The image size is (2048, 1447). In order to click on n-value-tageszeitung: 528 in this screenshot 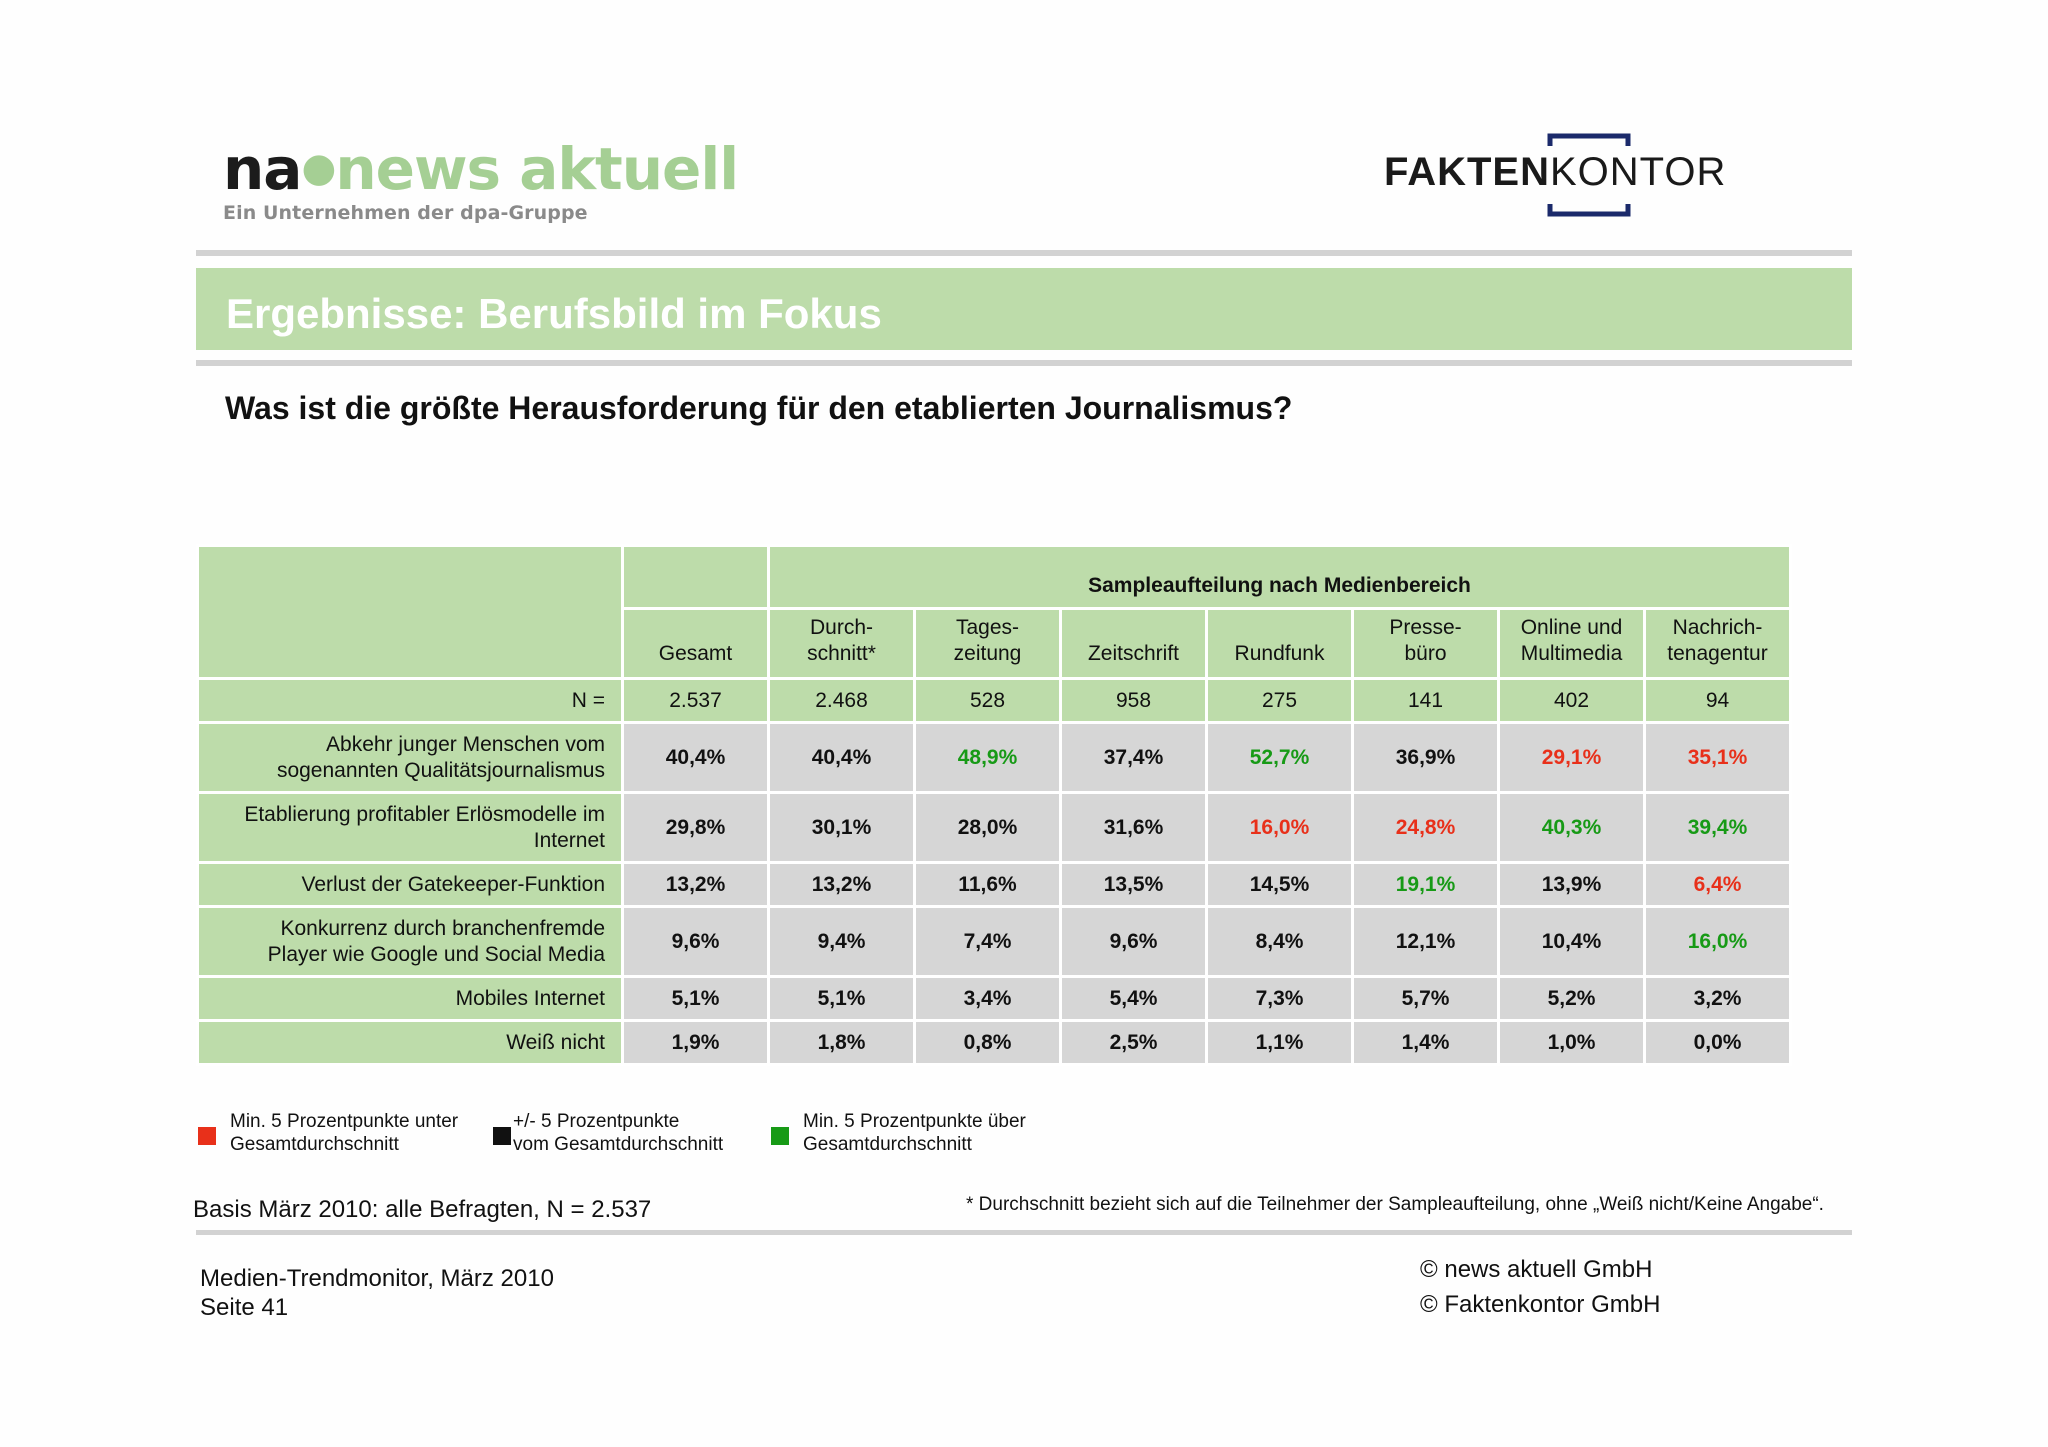, I will do `click(987, 700)`.